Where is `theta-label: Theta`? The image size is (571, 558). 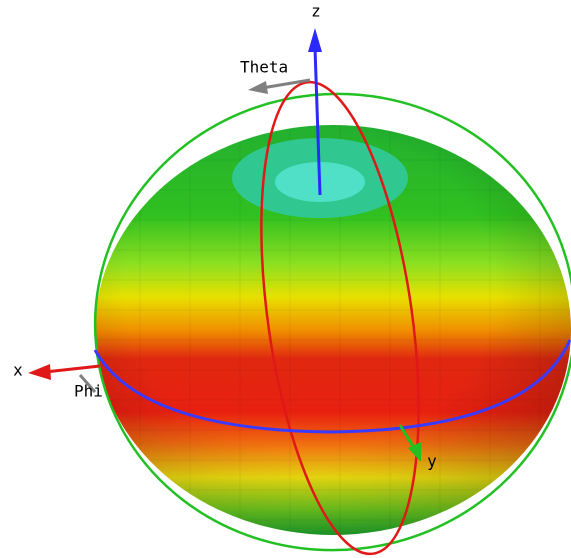
theta-label: Theta is located at coordinates (264, 67).